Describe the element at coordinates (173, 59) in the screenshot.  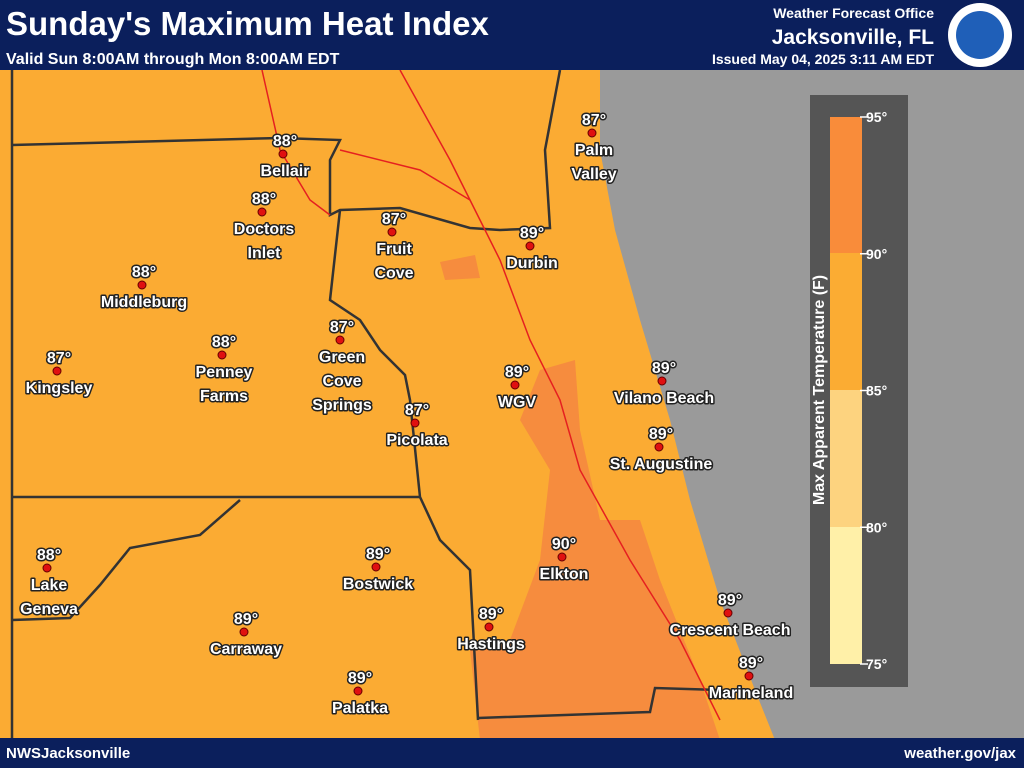
I see `subtitle: Valid Sun 8:00AM through Mon 8:00AM EDT` at that location.